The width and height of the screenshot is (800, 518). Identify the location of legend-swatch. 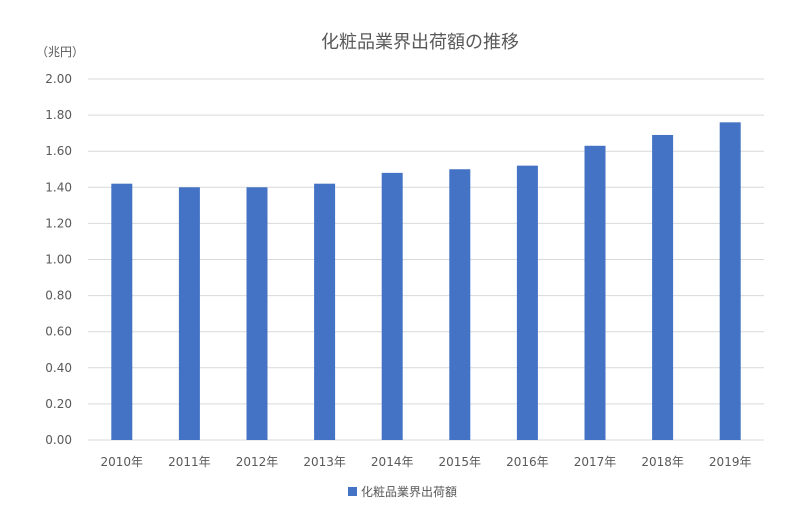
(352, 491).